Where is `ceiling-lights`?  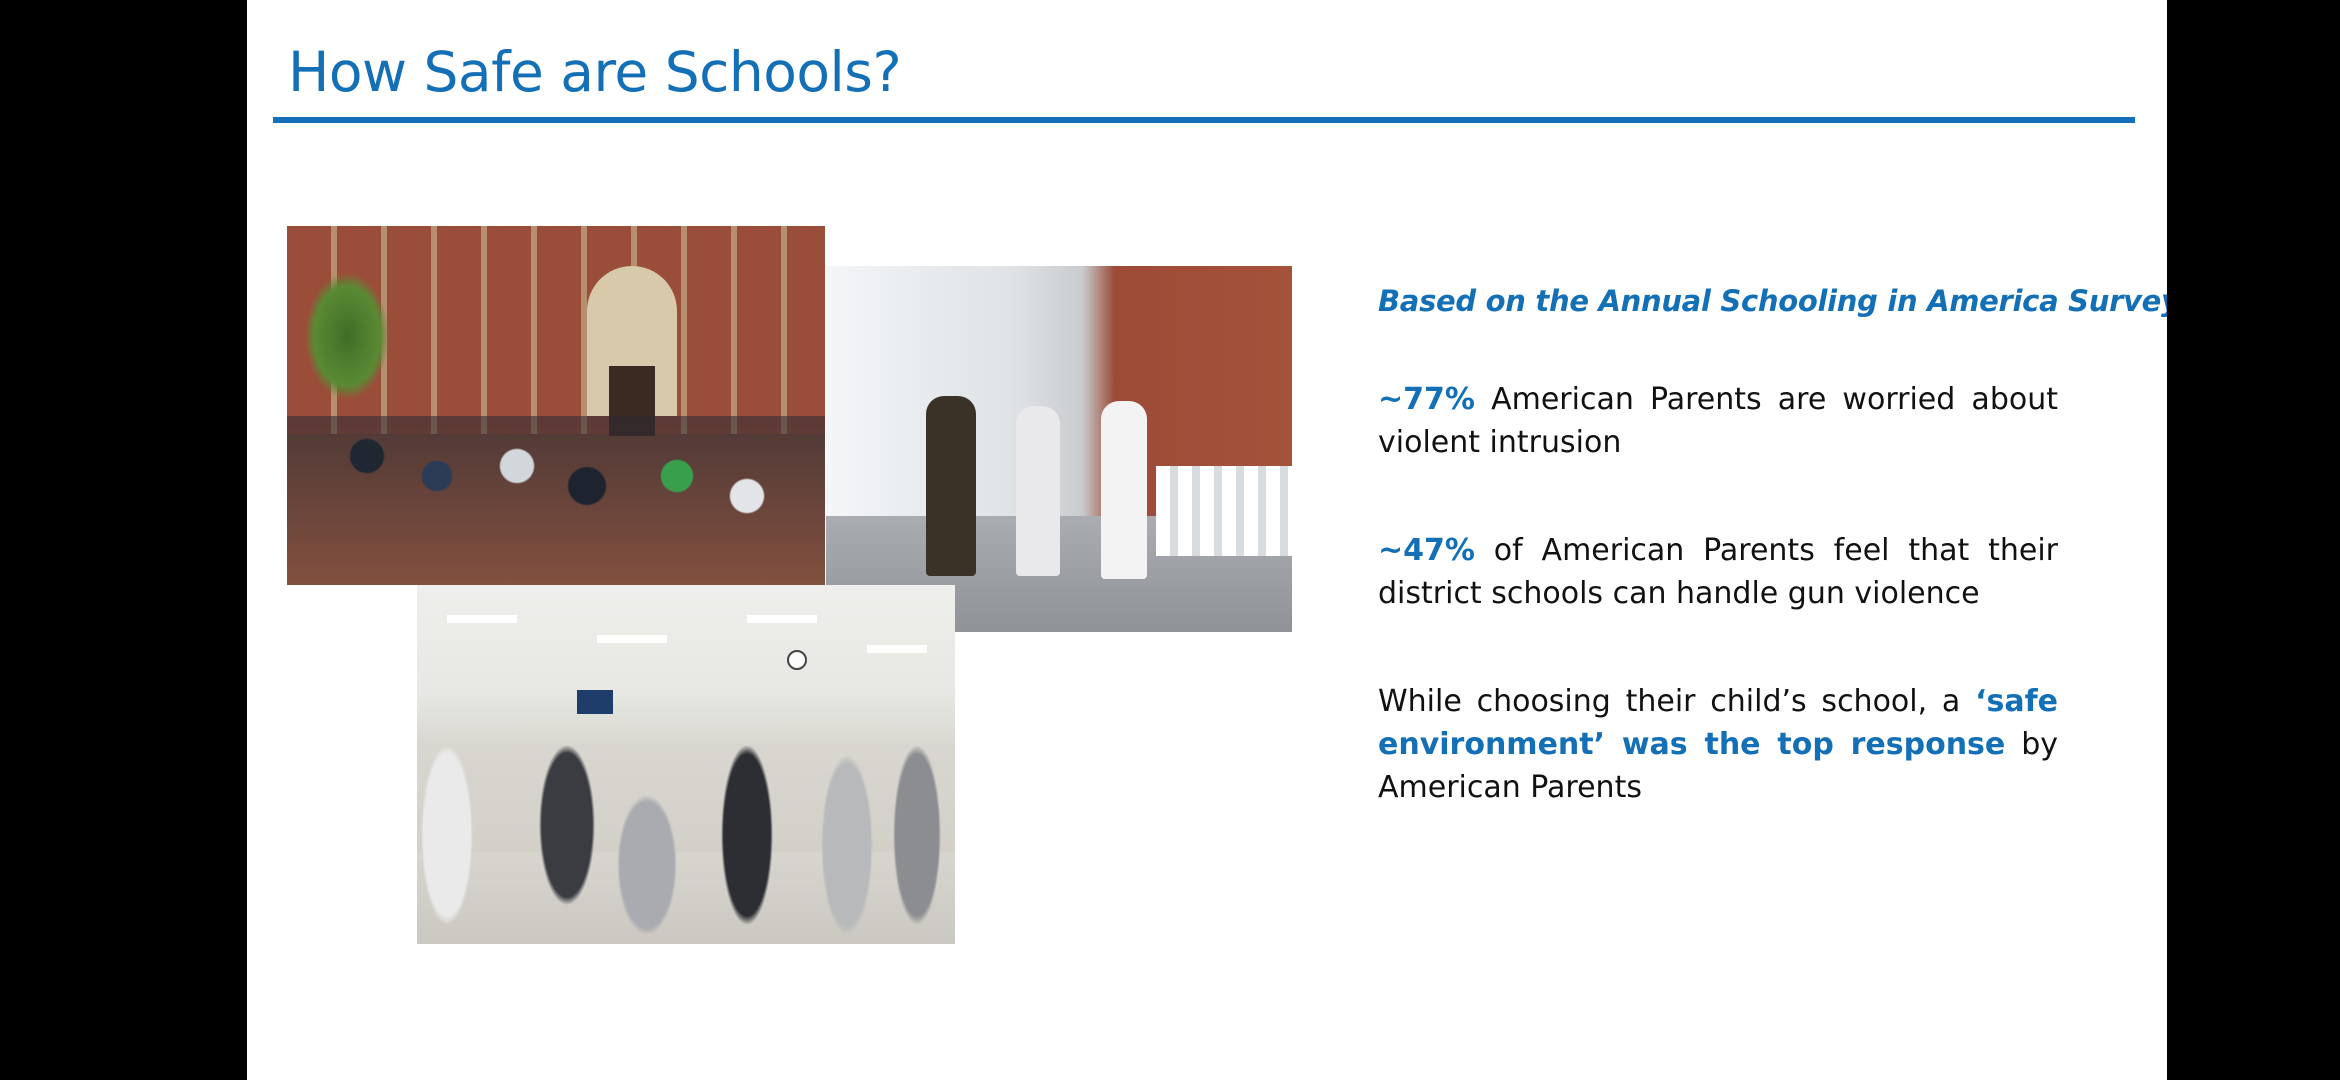 ceiling-lights is located at coordinates (686, 635).